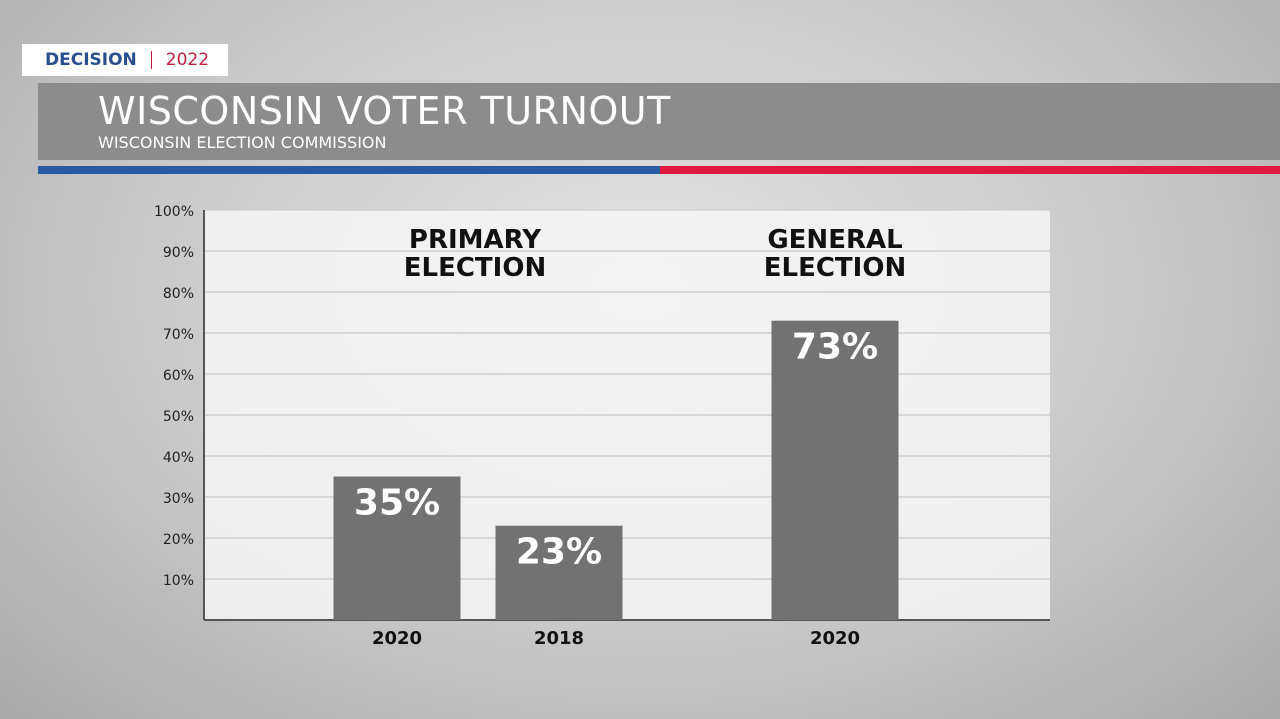 The width and height of the screenshot is (1280, 719). Describe the element at coordinates (475, 254) in the screenshot. I see `group-label: PRIMARY ELECTION` at that location.